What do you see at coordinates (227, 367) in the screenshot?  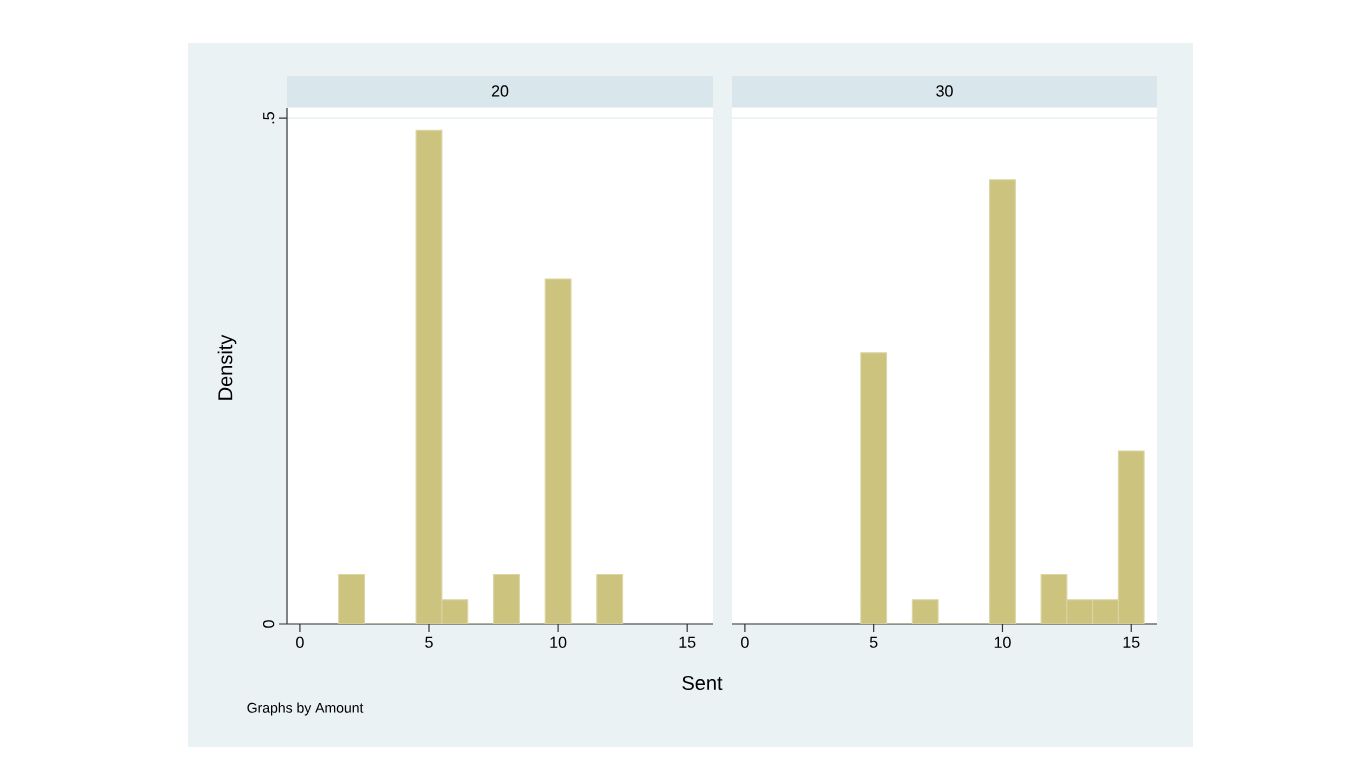 I see `y-axis-title: Density` at bounding box center [227, 367].